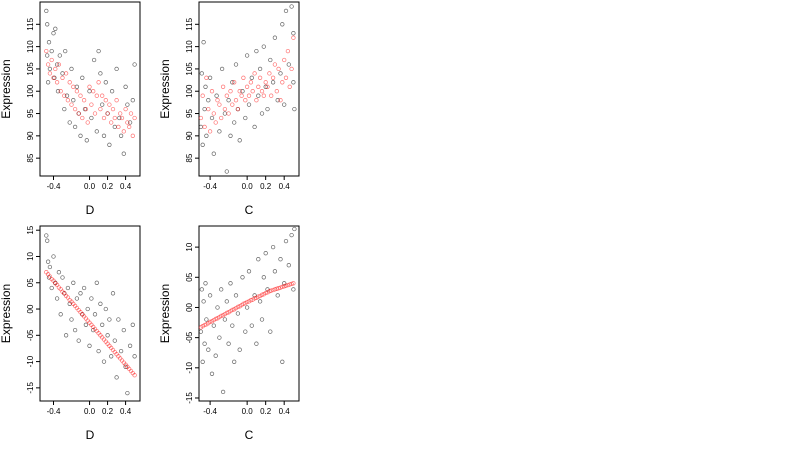 The height and width of the screenshot is (450, 800). Describe the element at coordinates (30, 157) in the screenshot. I see `y-tick-label: 85` at that location.